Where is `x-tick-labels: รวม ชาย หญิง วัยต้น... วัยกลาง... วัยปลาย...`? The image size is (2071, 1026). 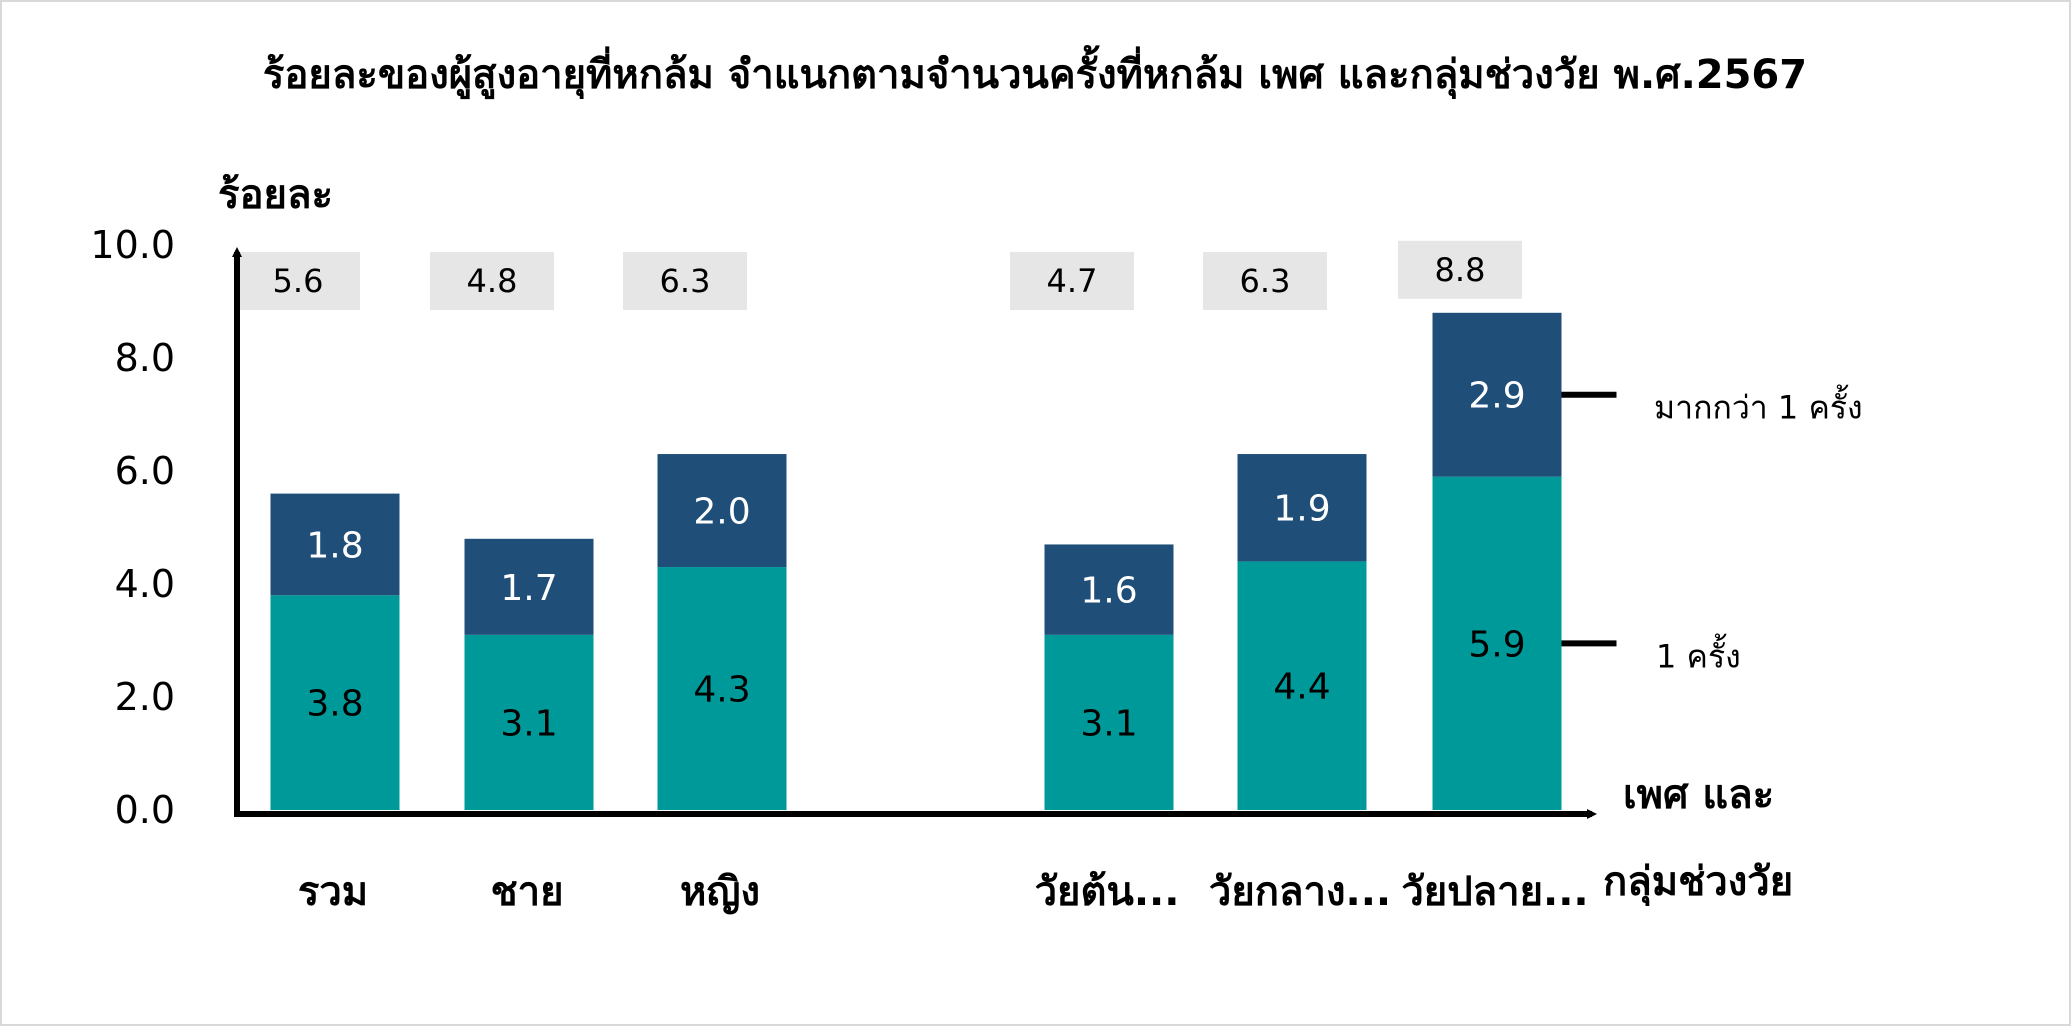 x-tick-labels: รวม ชาย หญิง วัยต้น... วัยกลาง... วัยปลาย... is located at coordinates (943, 892).